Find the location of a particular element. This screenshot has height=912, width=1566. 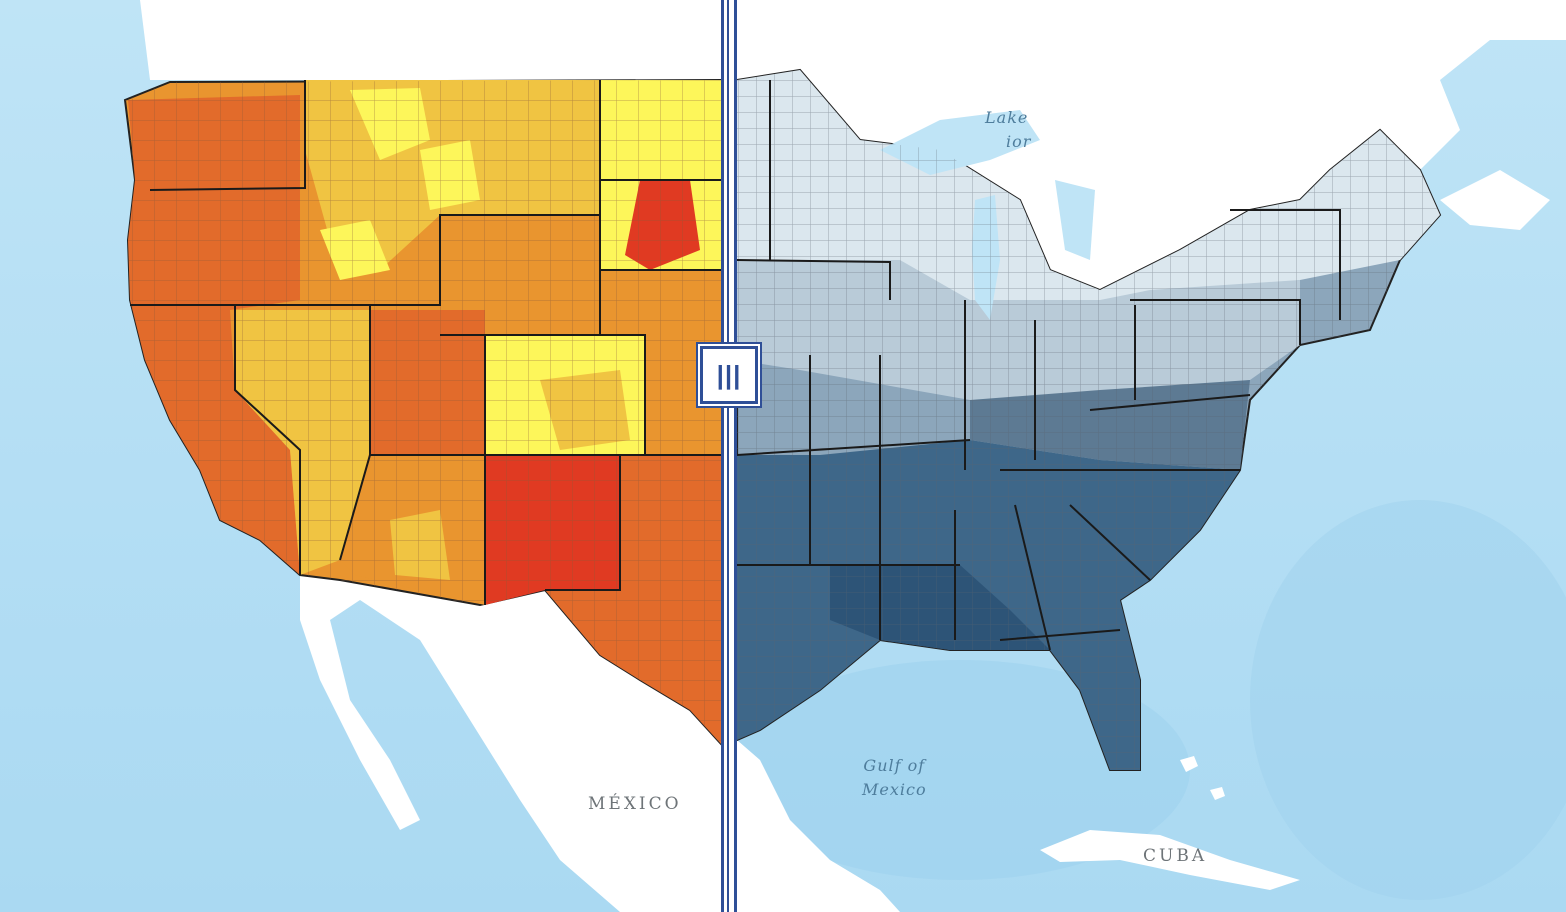

label-mexico: MÉXICO is located at coordinates (635, 804).